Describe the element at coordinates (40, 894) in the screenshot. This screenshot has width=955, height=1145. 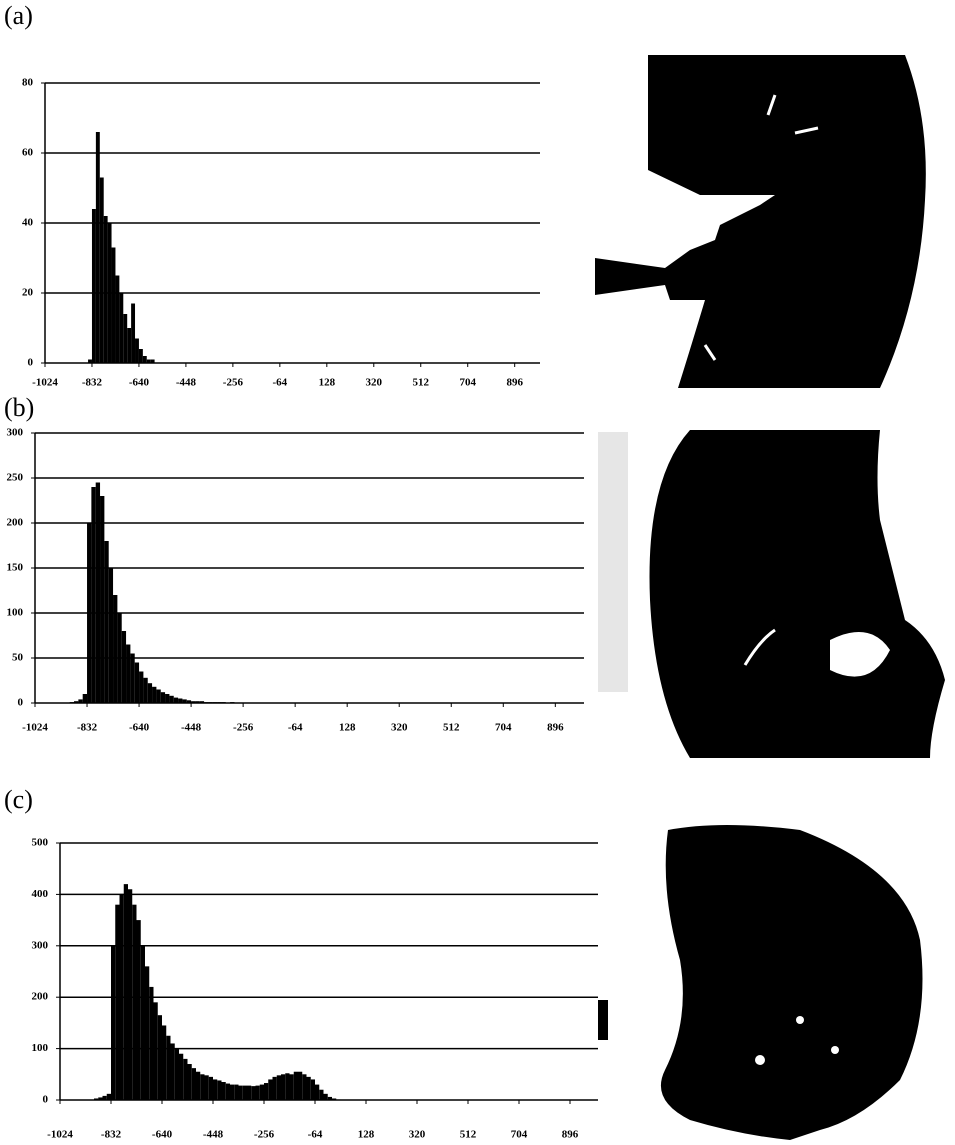
I see `y-tick-label: 400` at that location.